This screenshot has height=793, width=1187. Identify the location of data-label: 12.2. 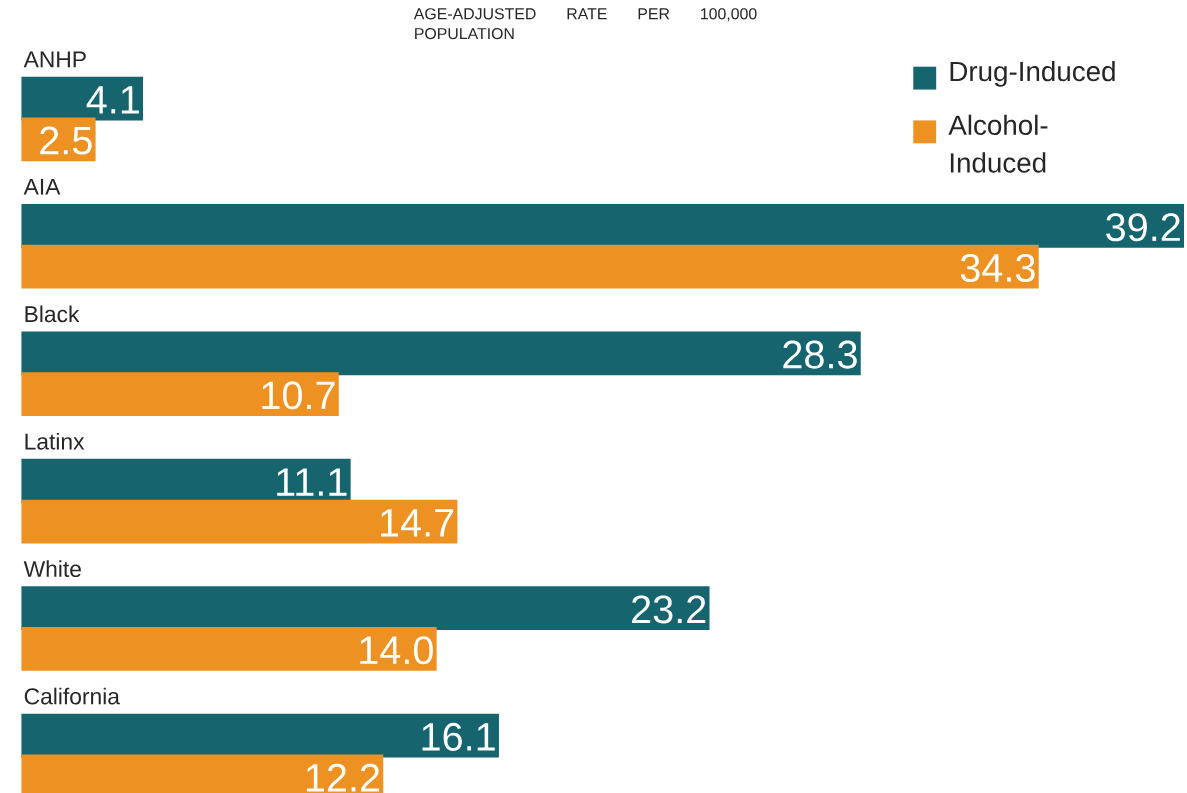
(343, 777).